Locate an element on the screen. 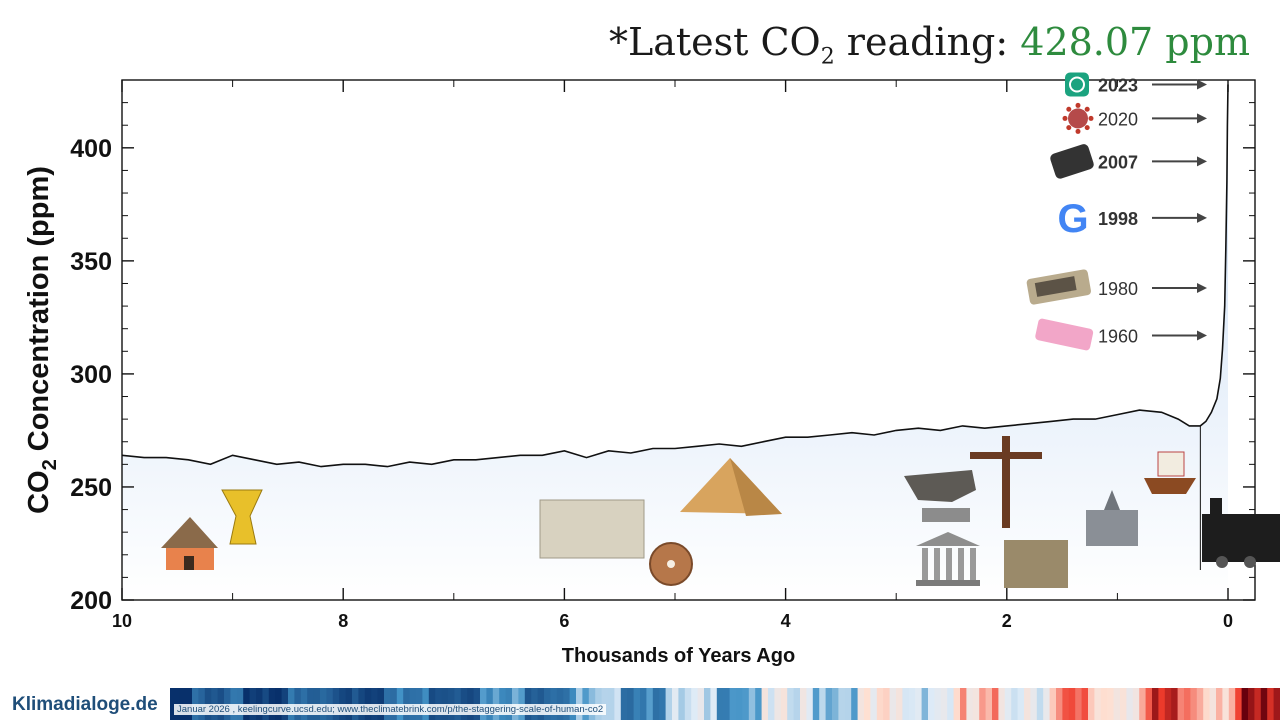 This screenshot has width=1280, height=720. sumerian-relief-icon is located at coordinates (592, 529).